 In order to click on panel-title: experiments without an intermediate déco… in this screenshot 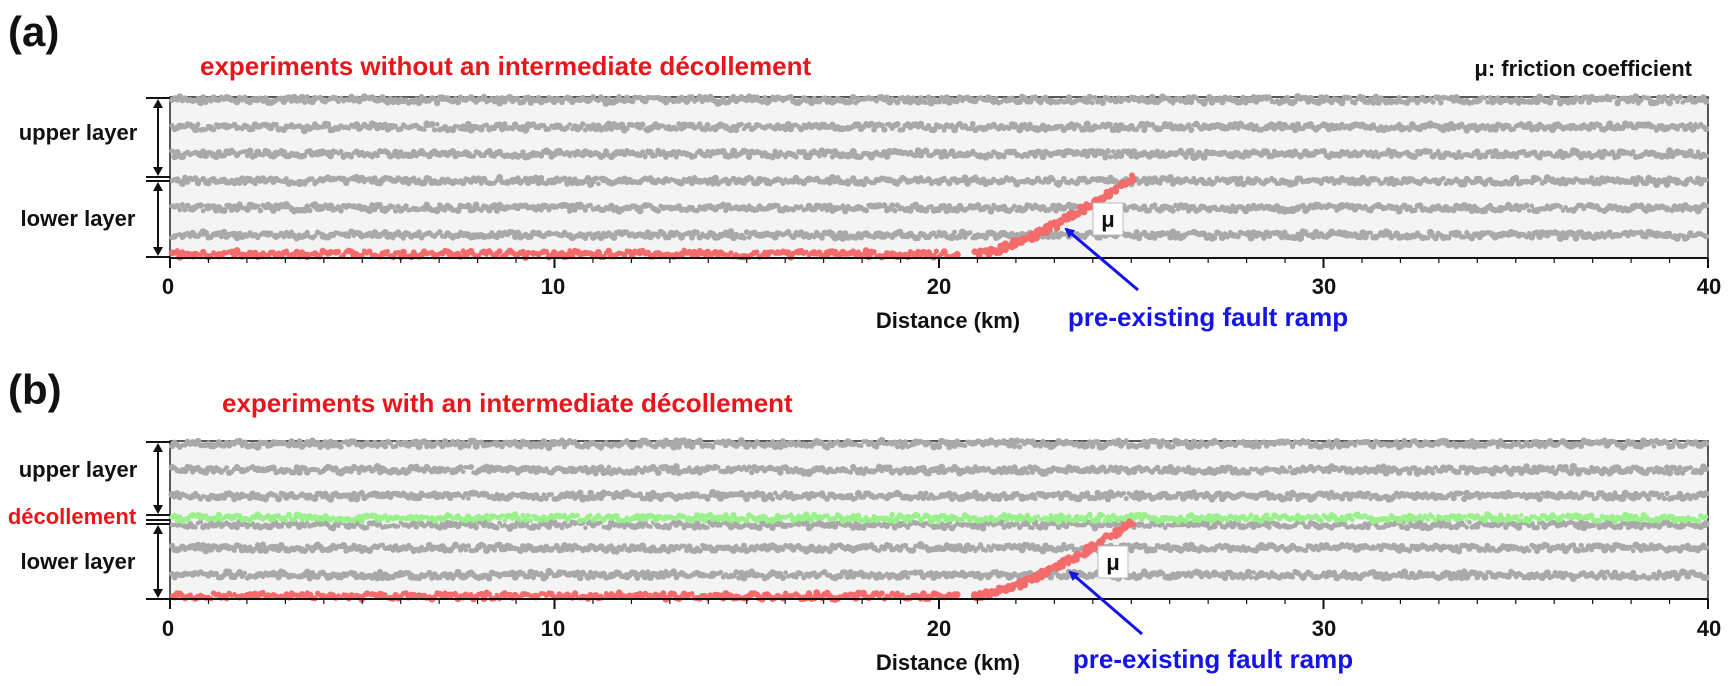, I will do `click(505, 66)`.